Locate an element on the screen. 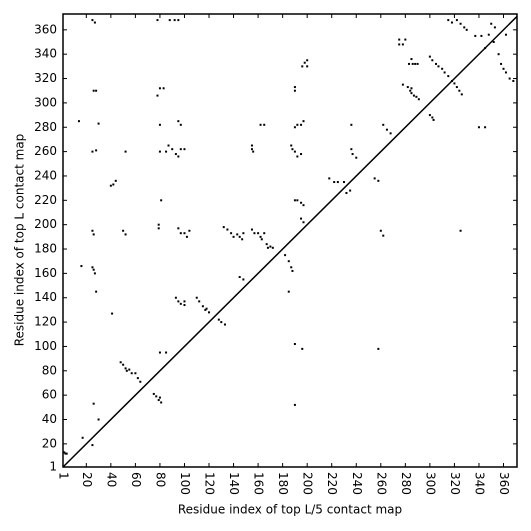 The height and width of the screenshot is (531, 531). y-tick-label: 260 is located at coordinates (45, 151).